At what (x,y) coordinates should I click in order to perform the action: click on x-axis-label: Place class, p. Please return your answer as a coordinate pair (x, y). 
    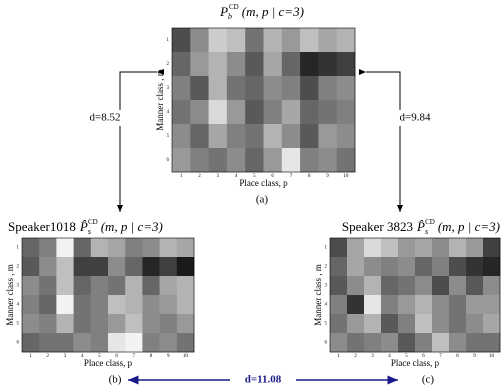
    Looking at the image, I should click on (263, 183).